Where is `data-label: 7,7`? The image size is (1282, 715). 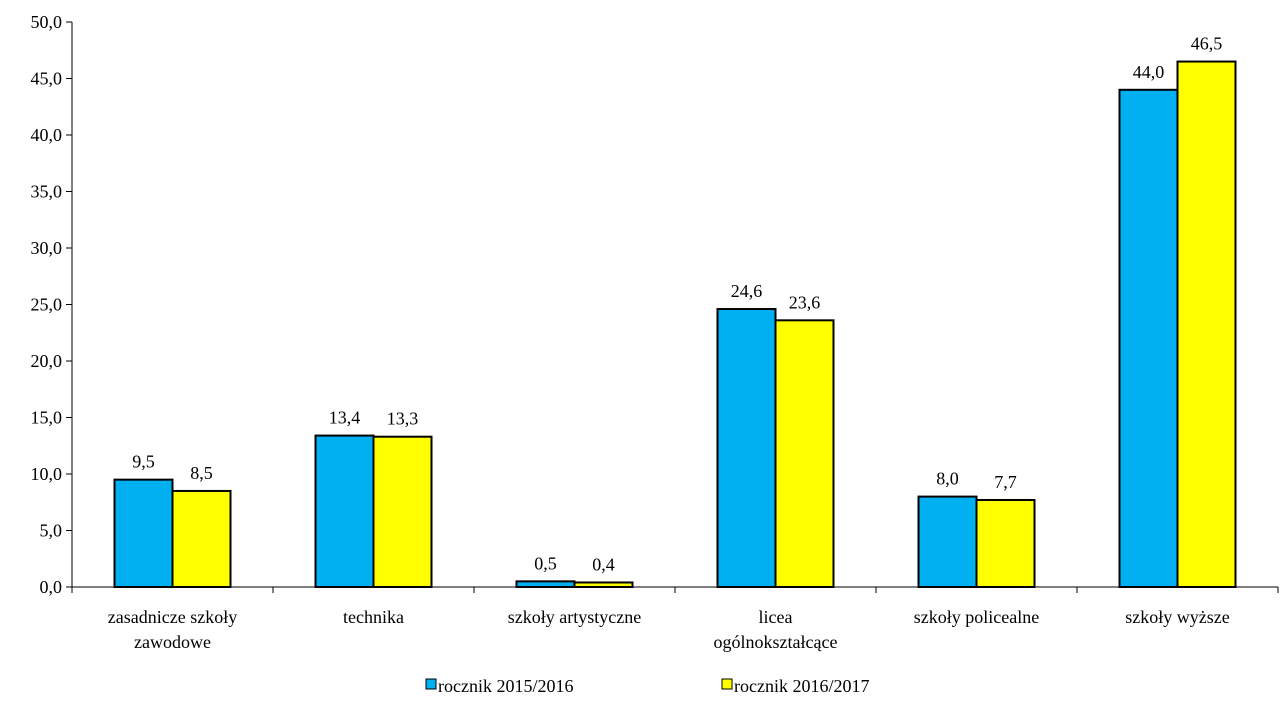 data-label: 7,7 is located at coordinates (1005, 482).